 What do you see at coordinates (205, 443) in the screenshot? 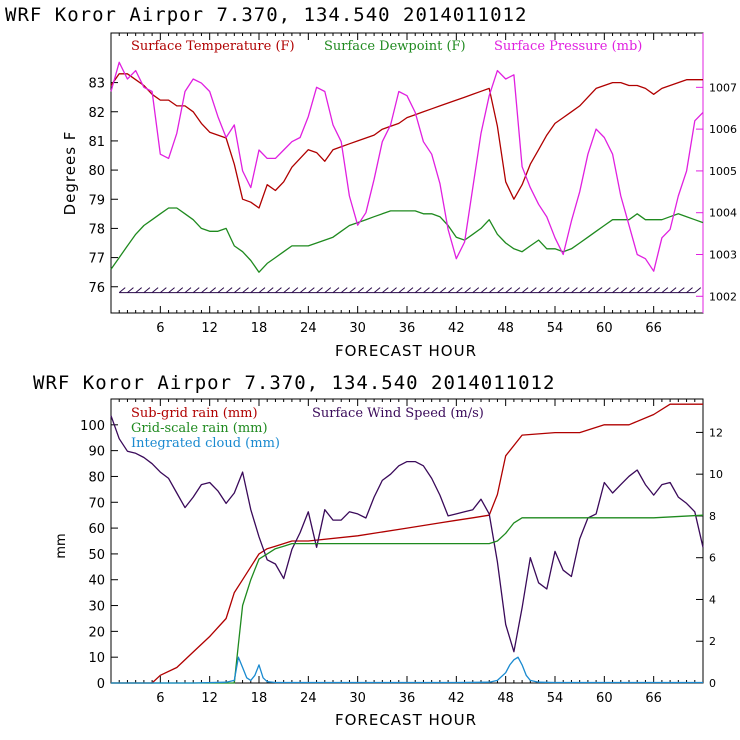
I see `legend-integrated-cloud: Integrated cloud (mm)` at bounding box center [205, 443].